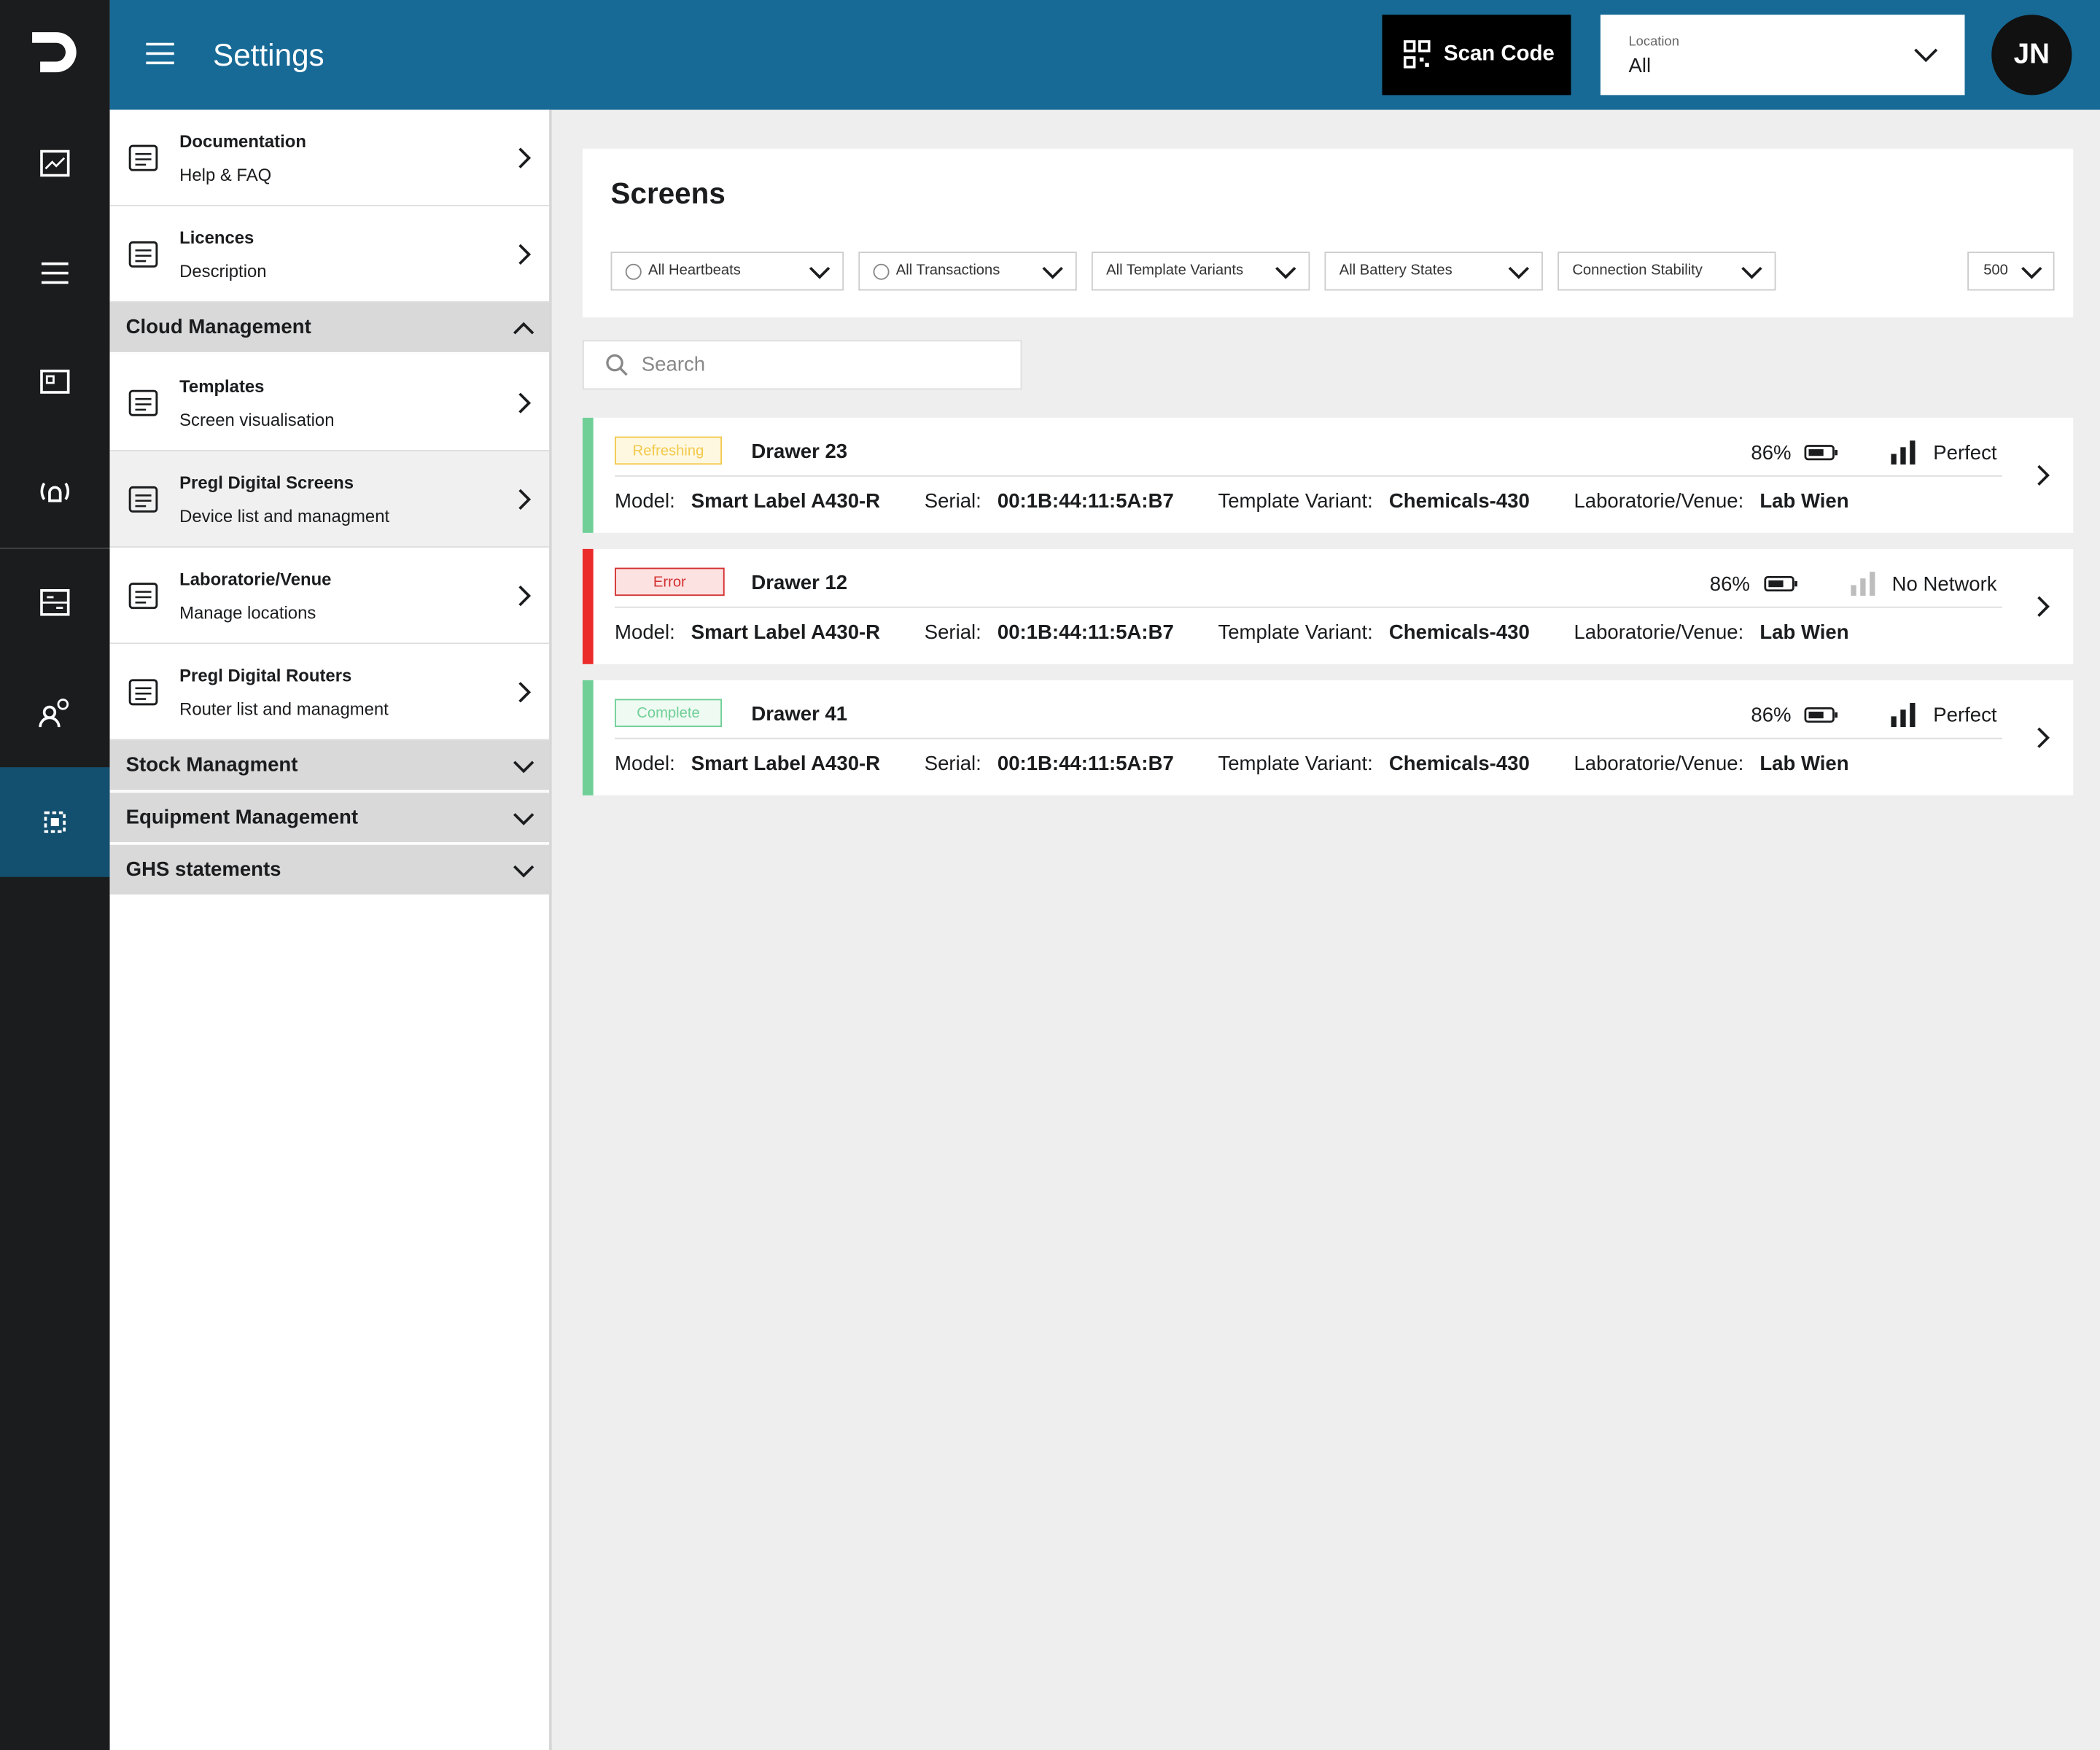 The width and height of the screenshot is (2100, 1750). I want to click on filter-label: All Heartbeats, so click(694, 270).